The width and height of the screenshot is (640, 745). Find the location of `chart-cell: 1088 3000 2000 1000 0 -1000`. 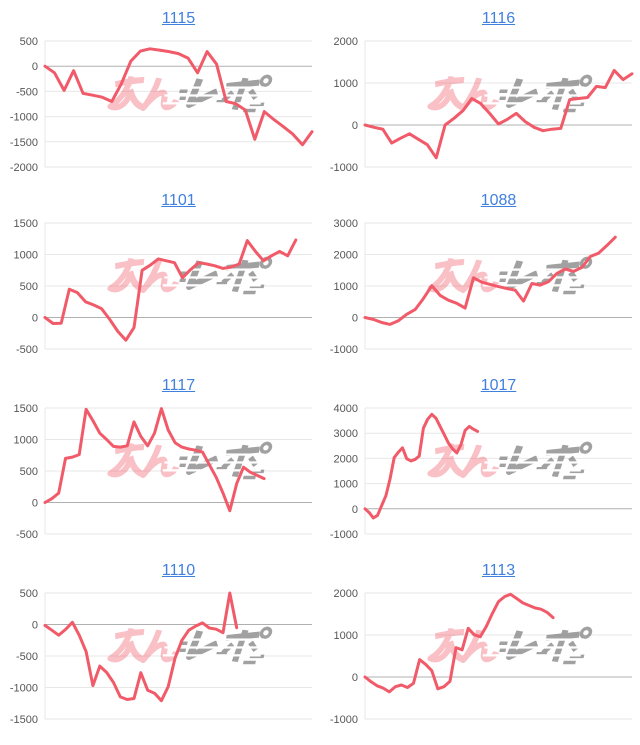

chart-cell: 1088 3000 2000 1000 0 -1000 is located at coordinates (480, 282).